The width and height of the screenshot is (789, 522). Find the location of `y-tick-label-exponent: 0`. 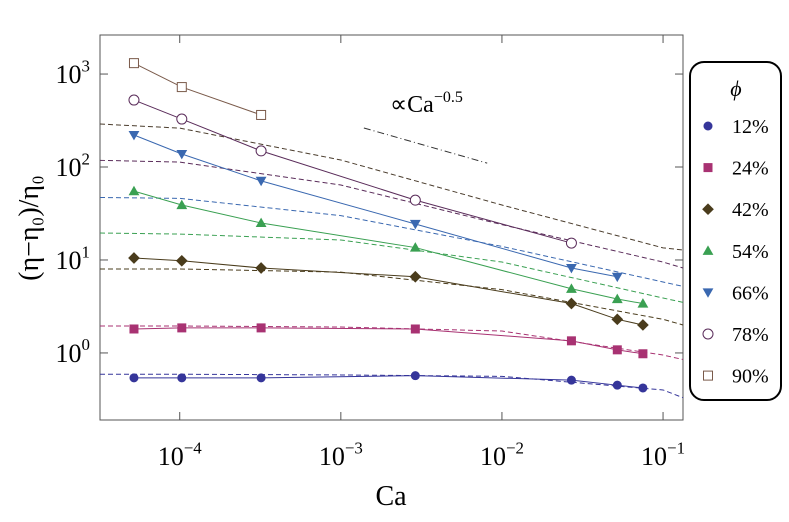

y-tick-label-exponent: 0 is located at coordinates (86, 344).